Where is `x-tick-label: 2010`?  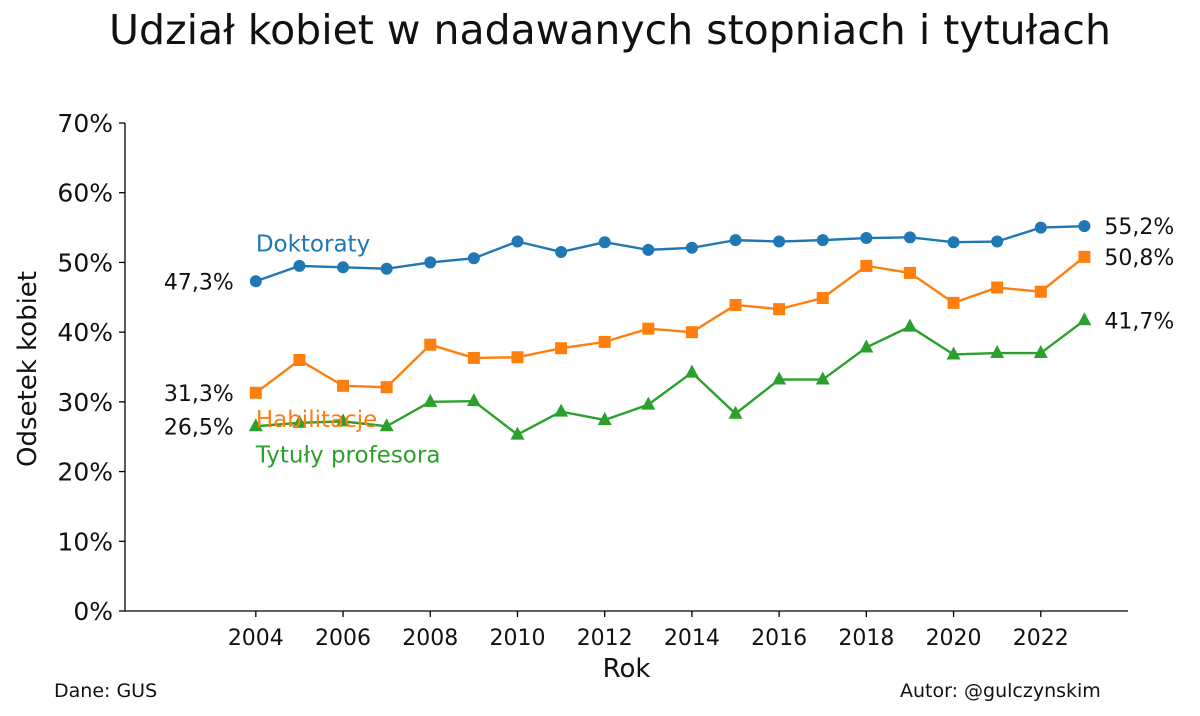 x-tick-label: 2010 is located at coordinates (517, 638).